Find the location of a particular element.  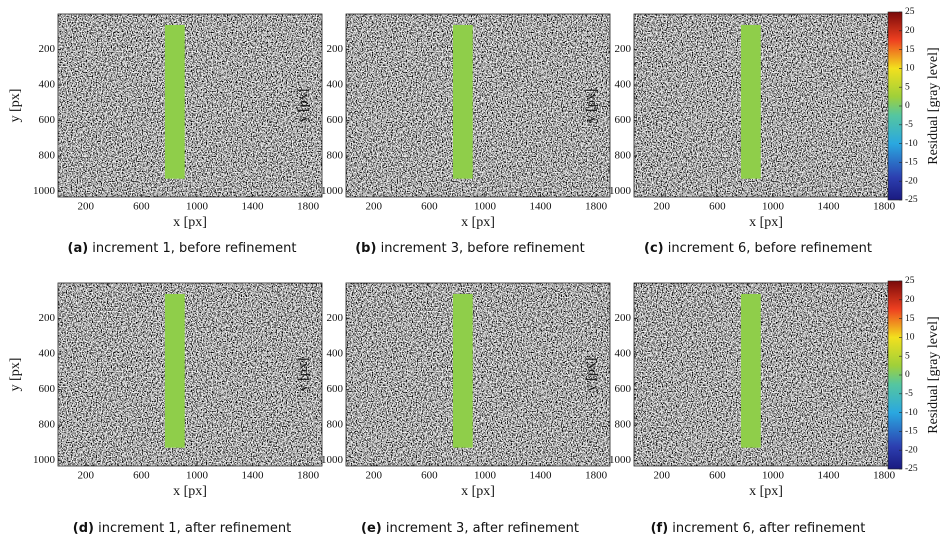

colorbar-tick-label: 20 is located at coordinates (910, 31).